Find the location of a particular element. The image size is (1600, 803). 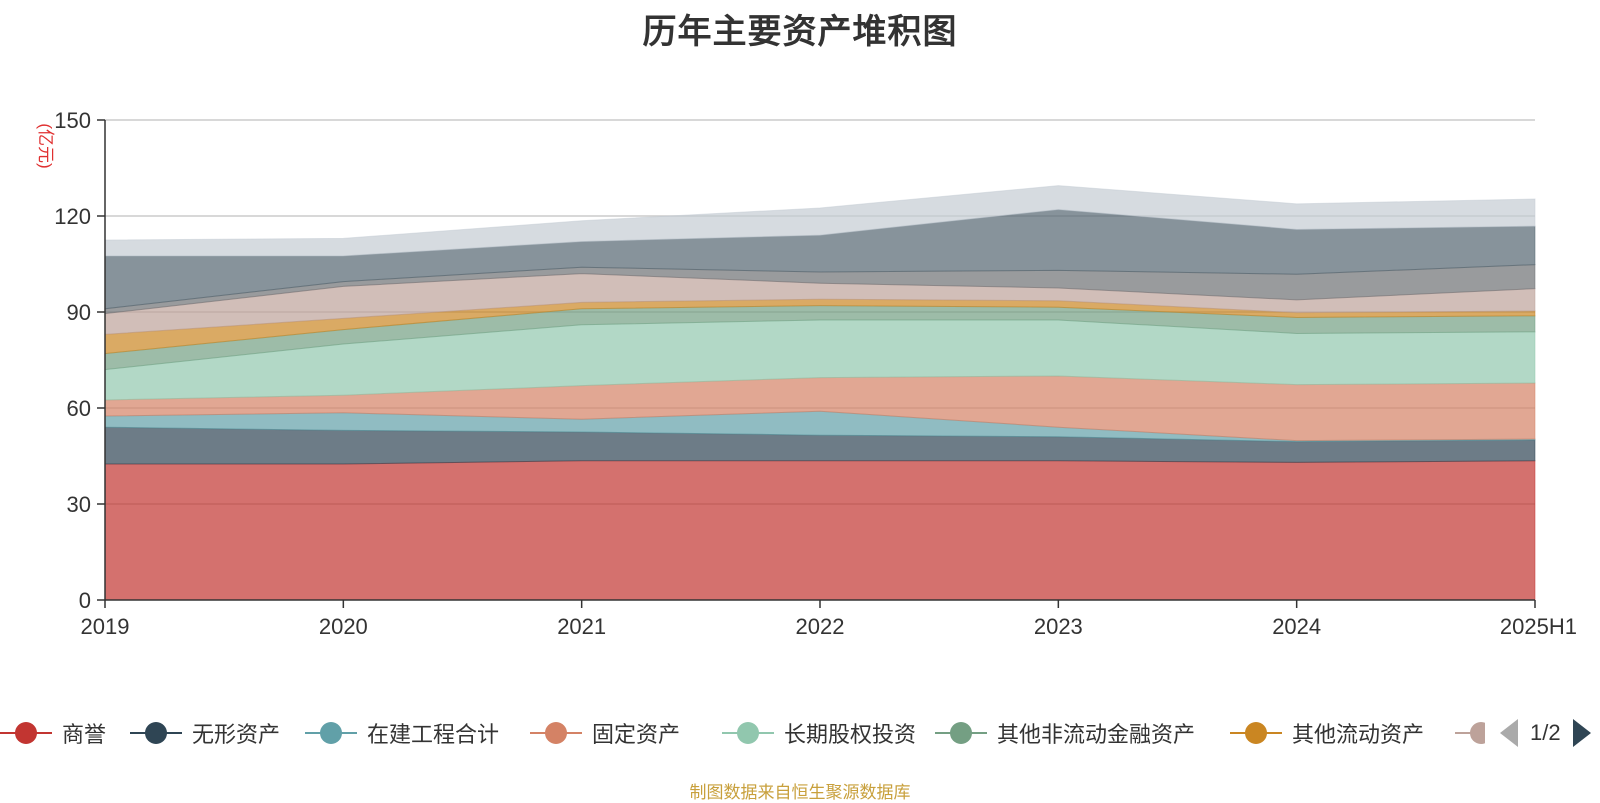

legend-pager: 1/2 is located at coordinates (1545, 733).